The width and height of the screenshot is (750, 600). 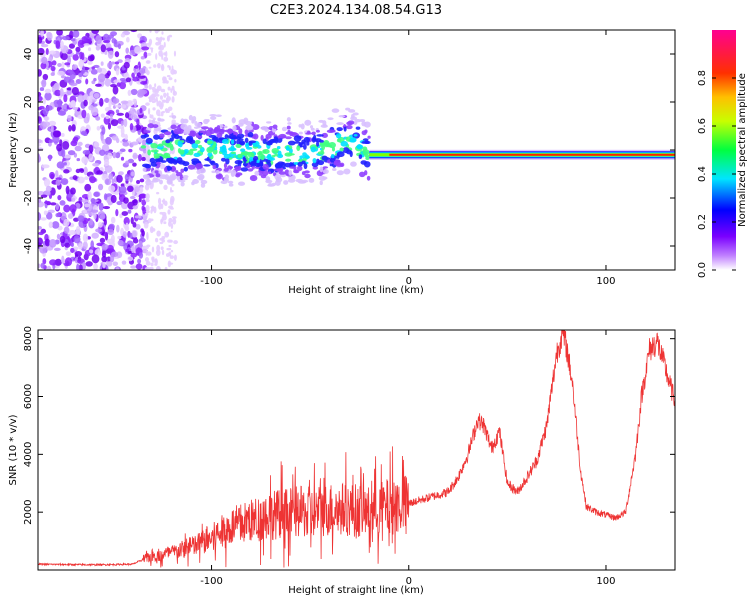 What do you see at coordinates (28, 454) in the screenshot?
I see `snr-ytick-label: 4000` at bounding box center [28, 454].